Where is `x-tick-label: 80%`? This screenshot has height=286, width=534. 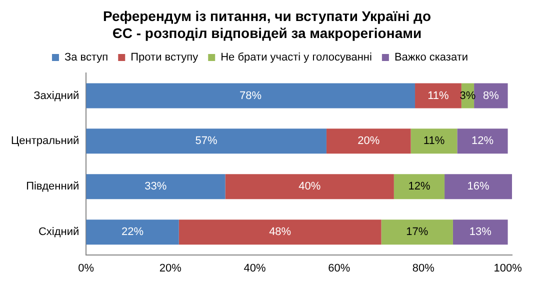
x-tick-label: 80% is located at coordinates (423, 268).